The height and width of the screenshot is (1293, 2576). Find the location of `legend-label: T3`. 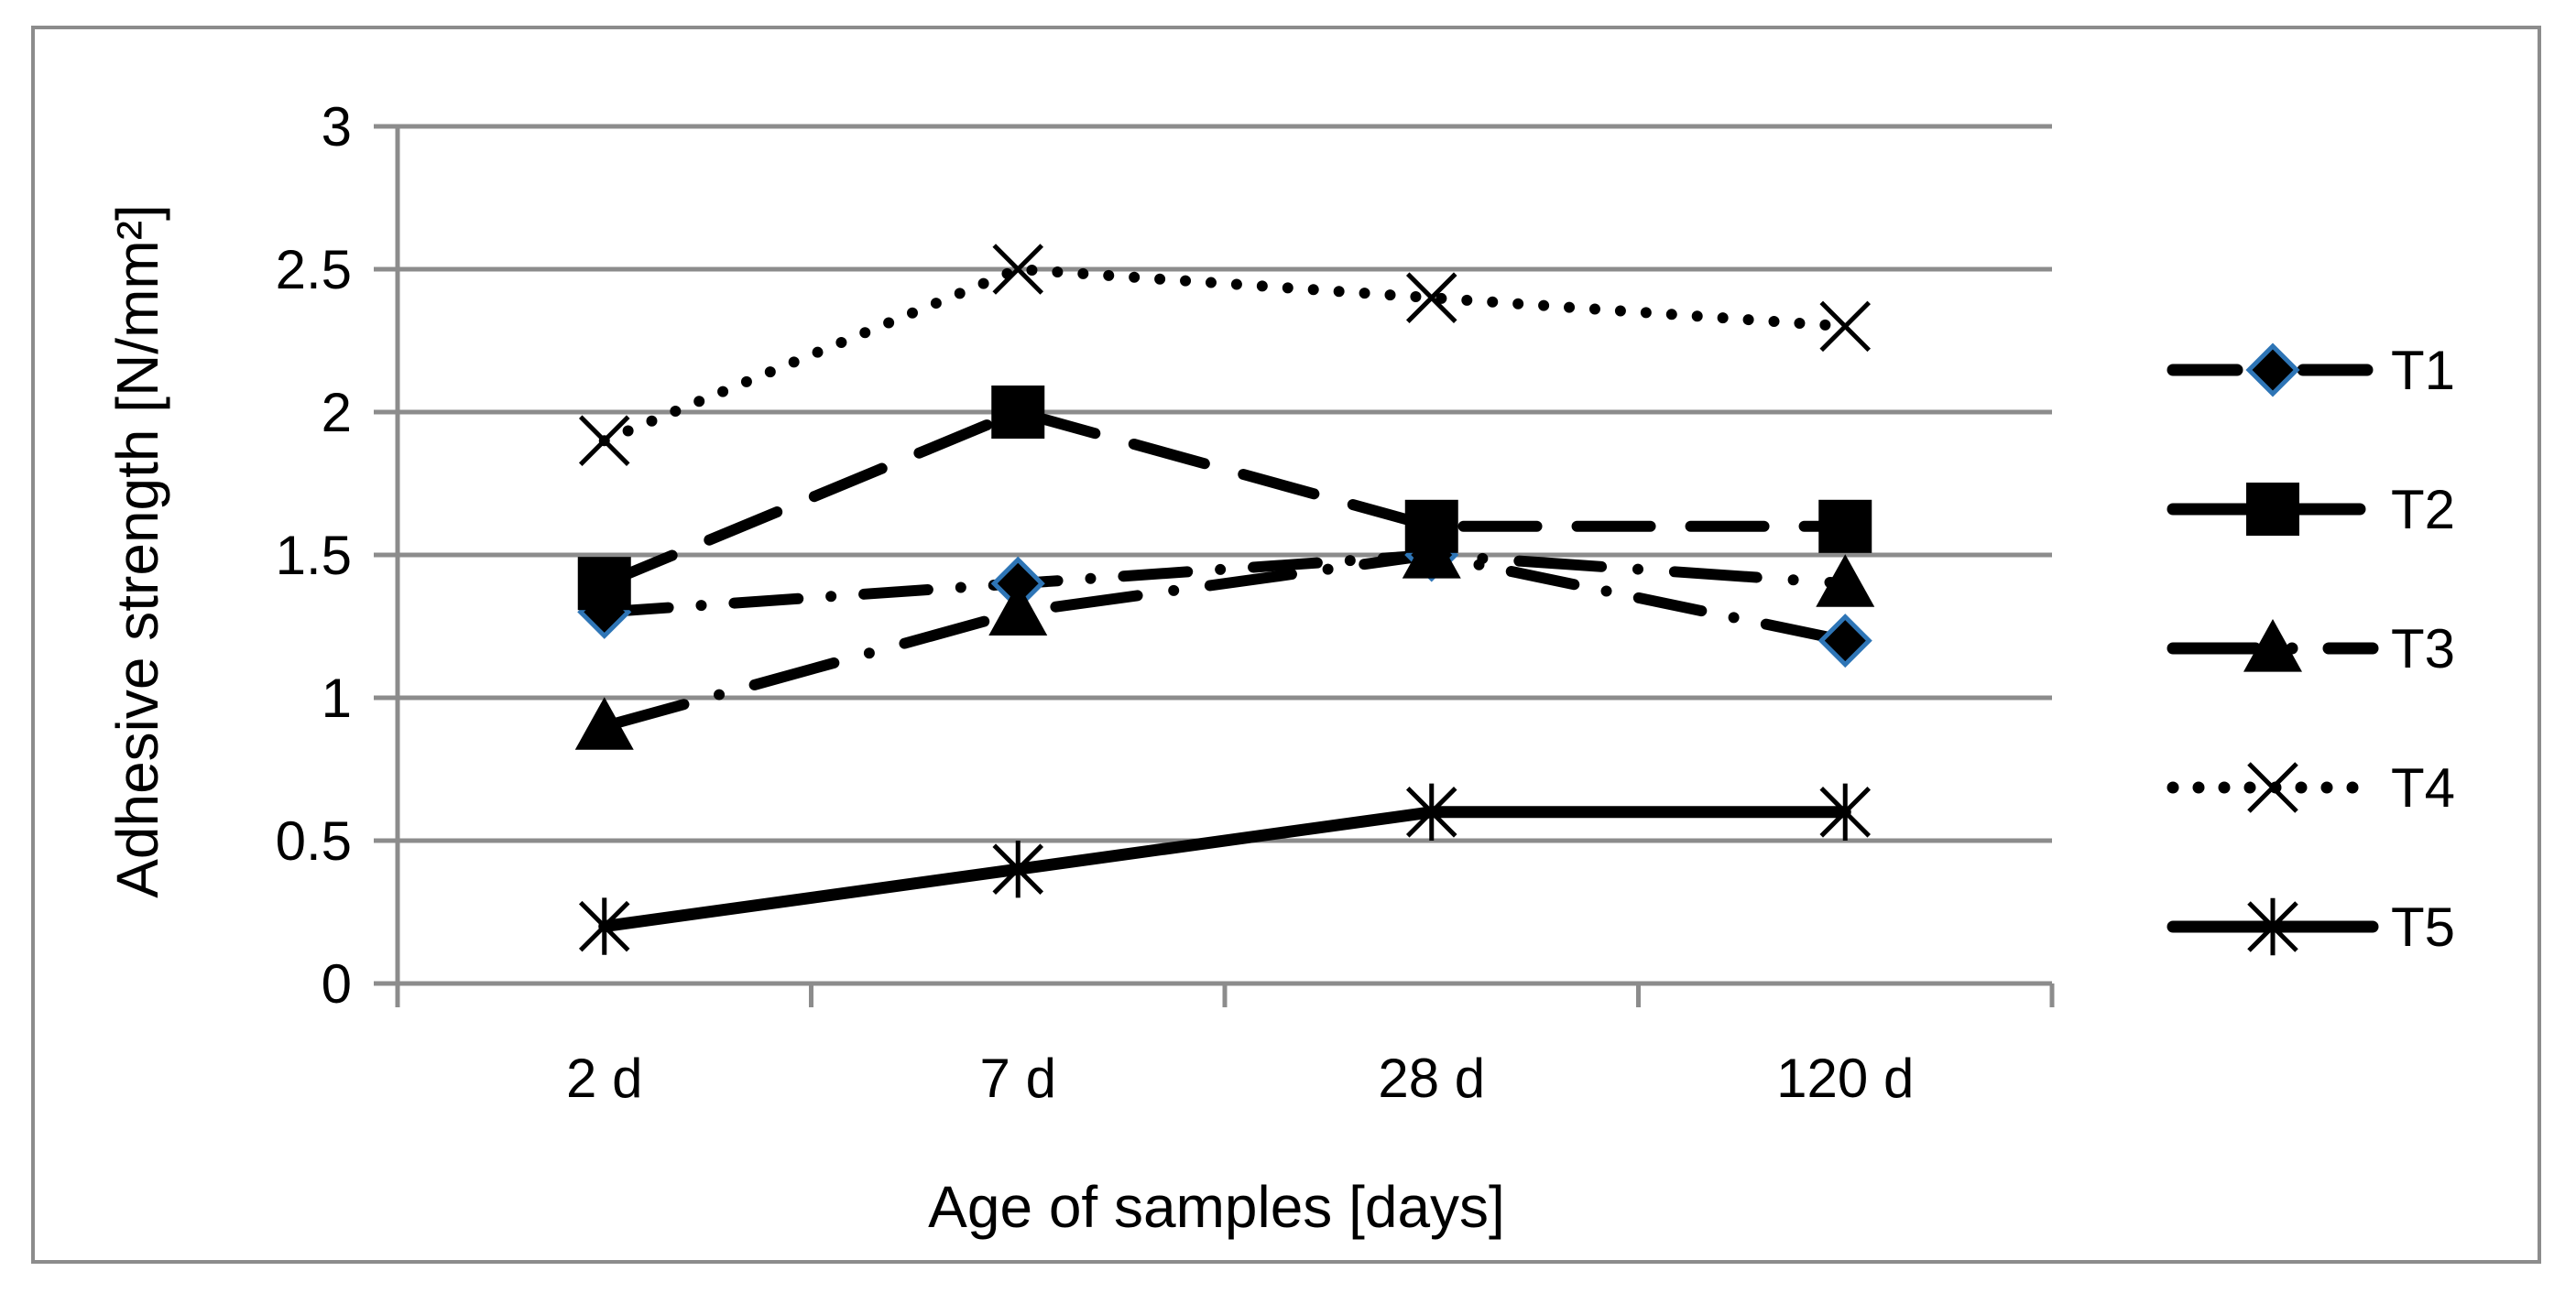

legend-label: T3 is located at coordinates (2423, 648).